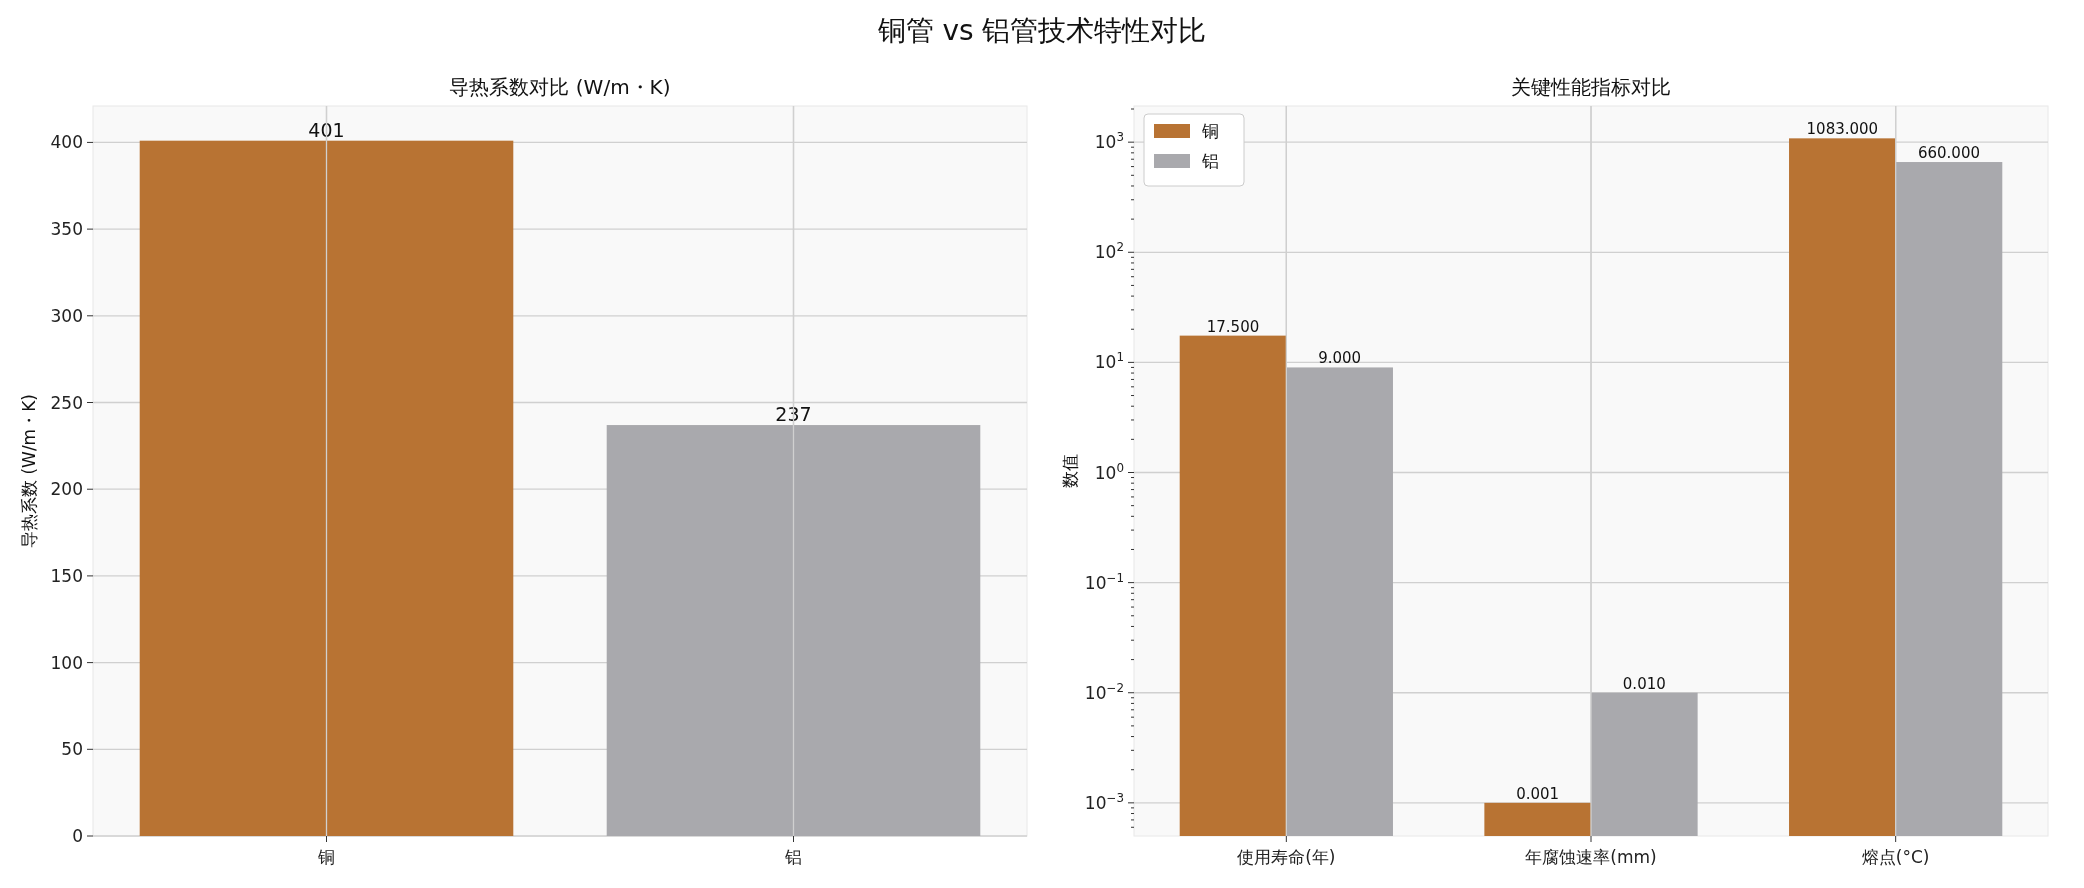 The width and height of the screenshot is (2084, 888). What do you see at coordinates (66, 142) in the screenshot?
I see `y-tick-label: 400` at bounding box center [66, 142].